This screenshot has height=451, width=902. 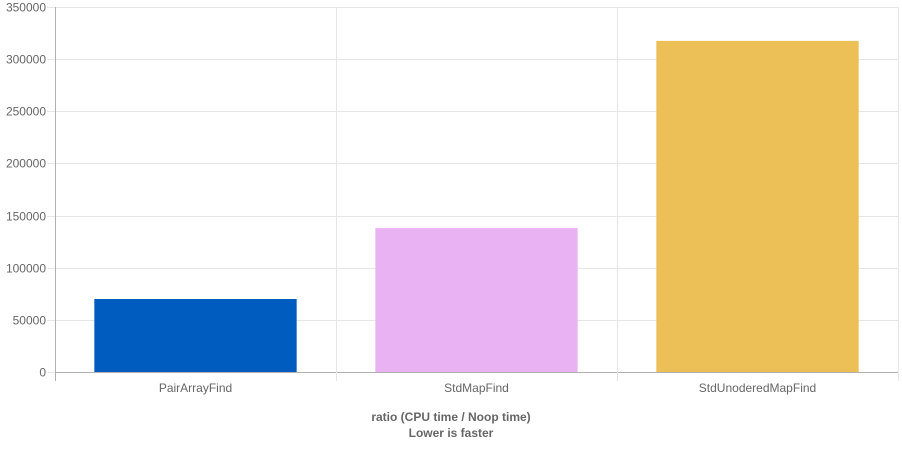 What do you see at coordinates (195, 335) in the screenshot?
I see `bar-pairarrayfind` at bounding box center [195, 335].